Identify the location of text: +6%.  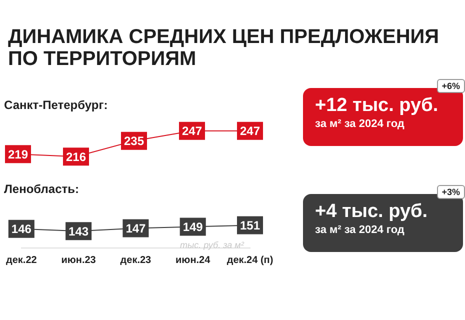
(450, 86).